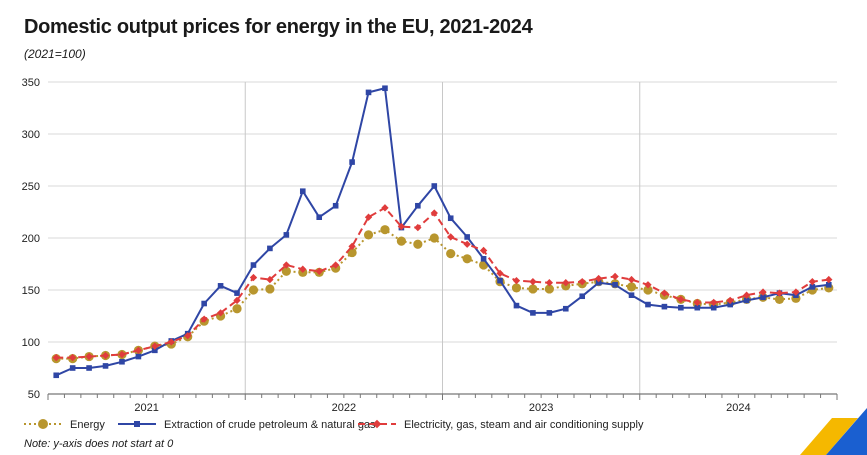 This screenshot has height=455, width=867. I want to click on footnote: Note: y-axis does not start at 0, so click(99, 444).